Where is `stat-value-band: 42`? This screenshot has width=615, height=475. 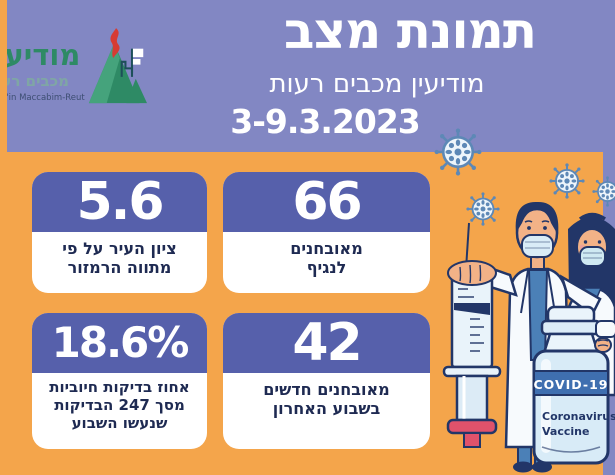 stat-value-band: 42 is located at coordinates (326, 343).